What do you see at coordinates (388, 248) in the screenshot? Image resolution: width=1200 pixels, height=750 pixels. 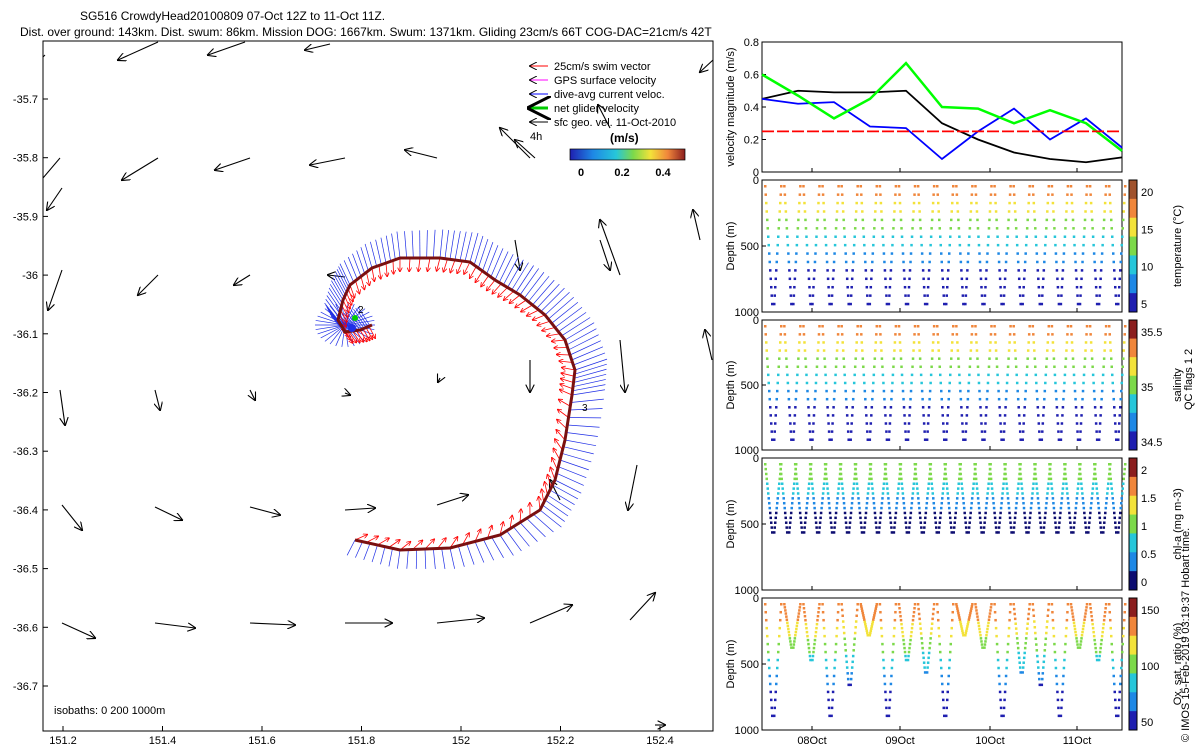 I see `dive-avg-current-vector` at bounding box center [388, 248].